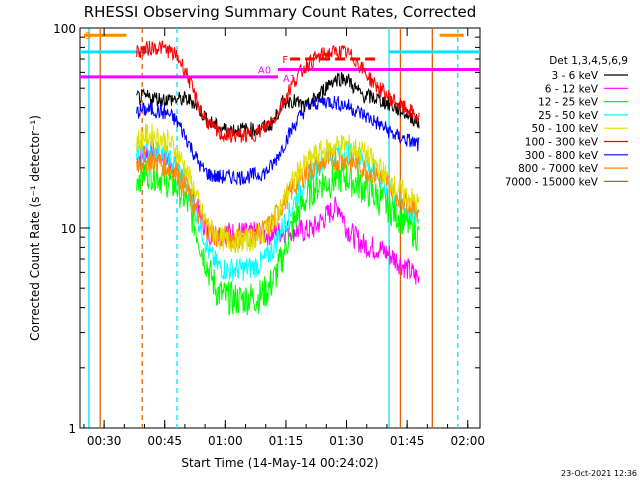  I want to click on y-tick-label: 10, so click(68, 229).